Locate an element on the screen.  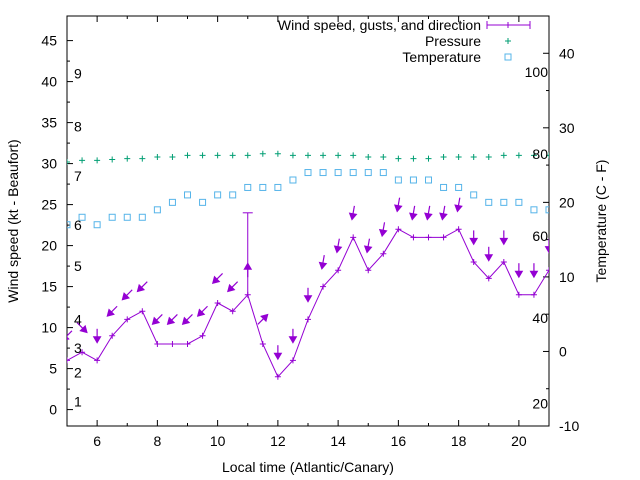
y-tick-label: 25 is located at coordinates (49, 205).